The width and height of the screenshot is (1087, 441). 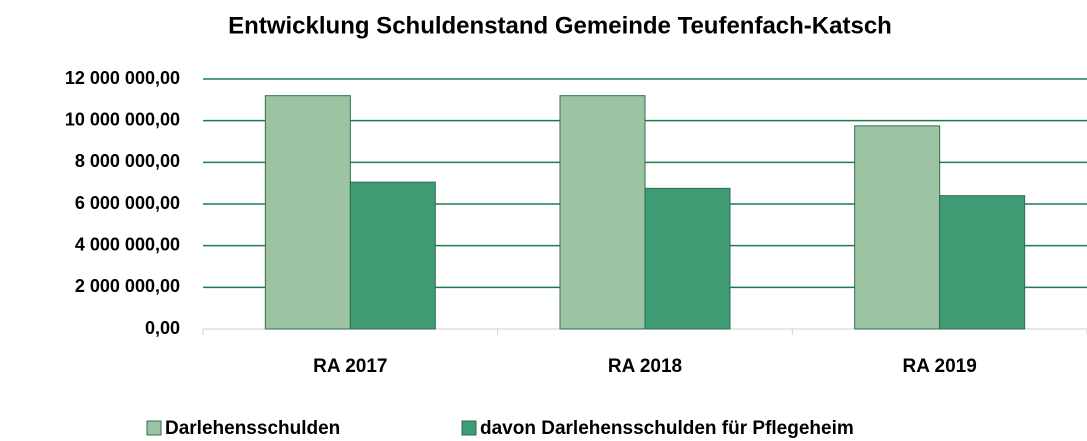 What do you see at coordinates (252, 428) in the screenshot?
I see `legend-label: Darlehensschulden` at bounding box center [252, 428].